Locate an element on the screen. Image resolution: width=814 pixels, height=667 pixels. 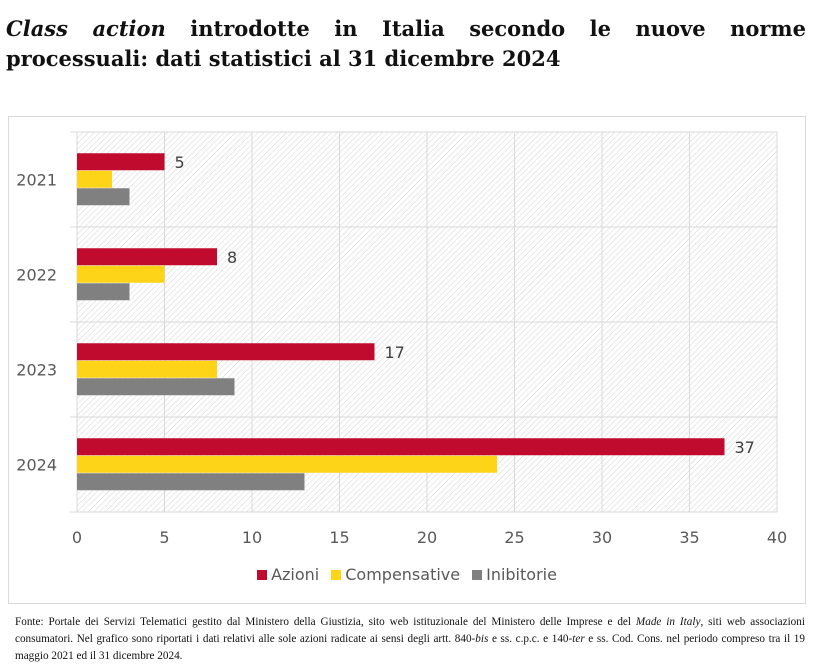
y-tick-label: 2024 is located at coordinates (36, 465).